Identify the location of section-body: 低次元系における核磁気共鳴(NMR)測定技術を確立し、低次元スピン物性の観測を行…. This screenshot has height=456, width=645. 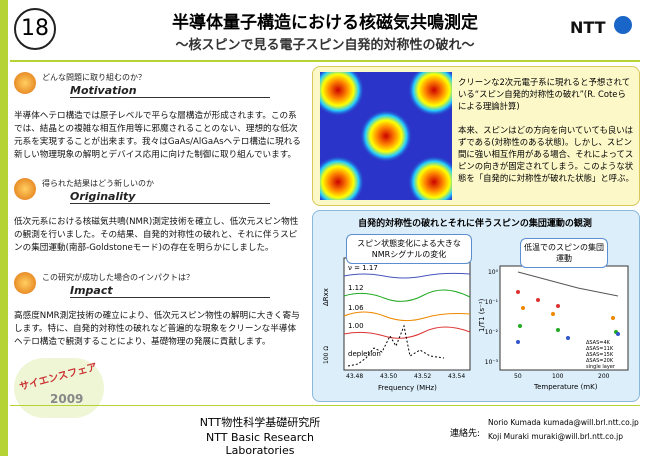
(156, 235).